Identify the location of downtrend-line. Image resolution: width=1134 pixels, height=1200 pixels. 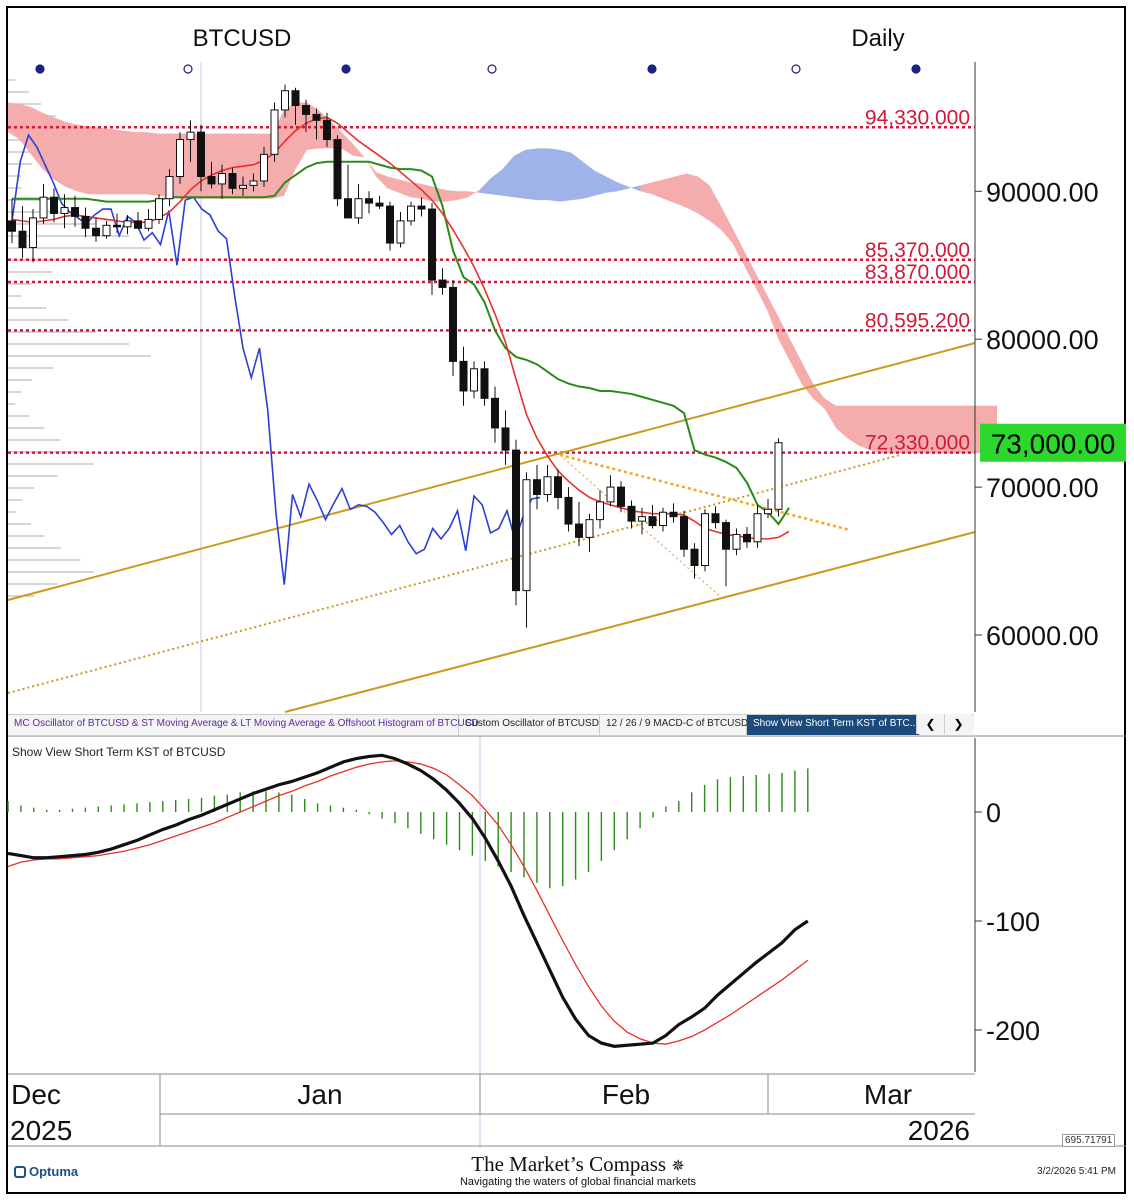
(705, 492).